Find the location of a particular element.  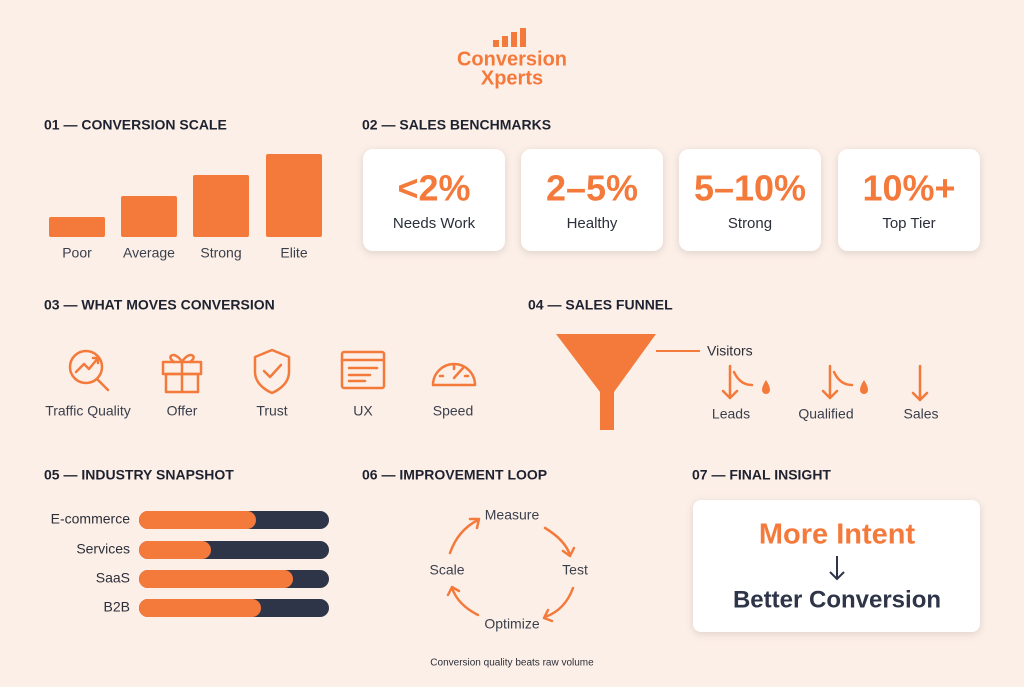

section-title: 03 — WHAT MOVES CONVERSION is located at coordinates (159, 305).